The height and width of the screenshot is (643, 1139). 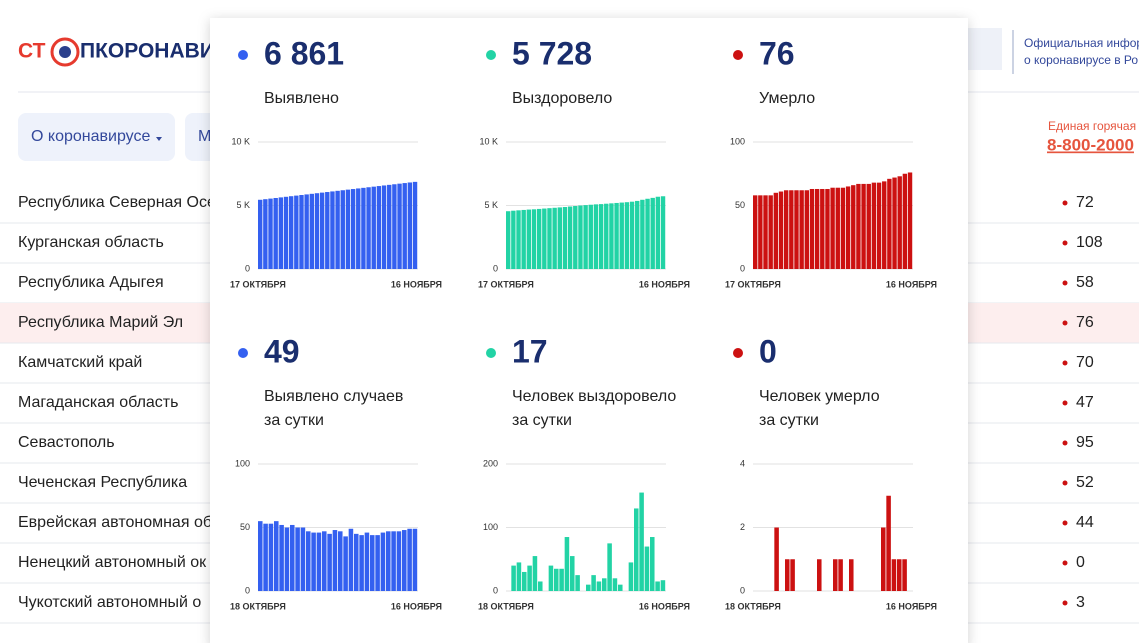 I want to click on region-value: 47, so click(x=1085, y=402).